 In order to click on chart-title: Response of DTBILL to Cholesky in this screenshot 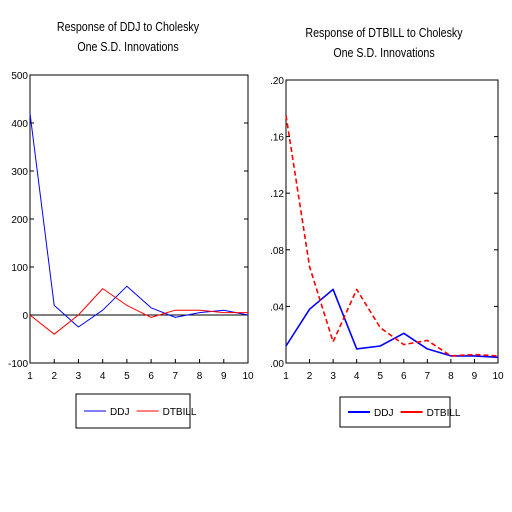, I will do `click(384, 32)`.